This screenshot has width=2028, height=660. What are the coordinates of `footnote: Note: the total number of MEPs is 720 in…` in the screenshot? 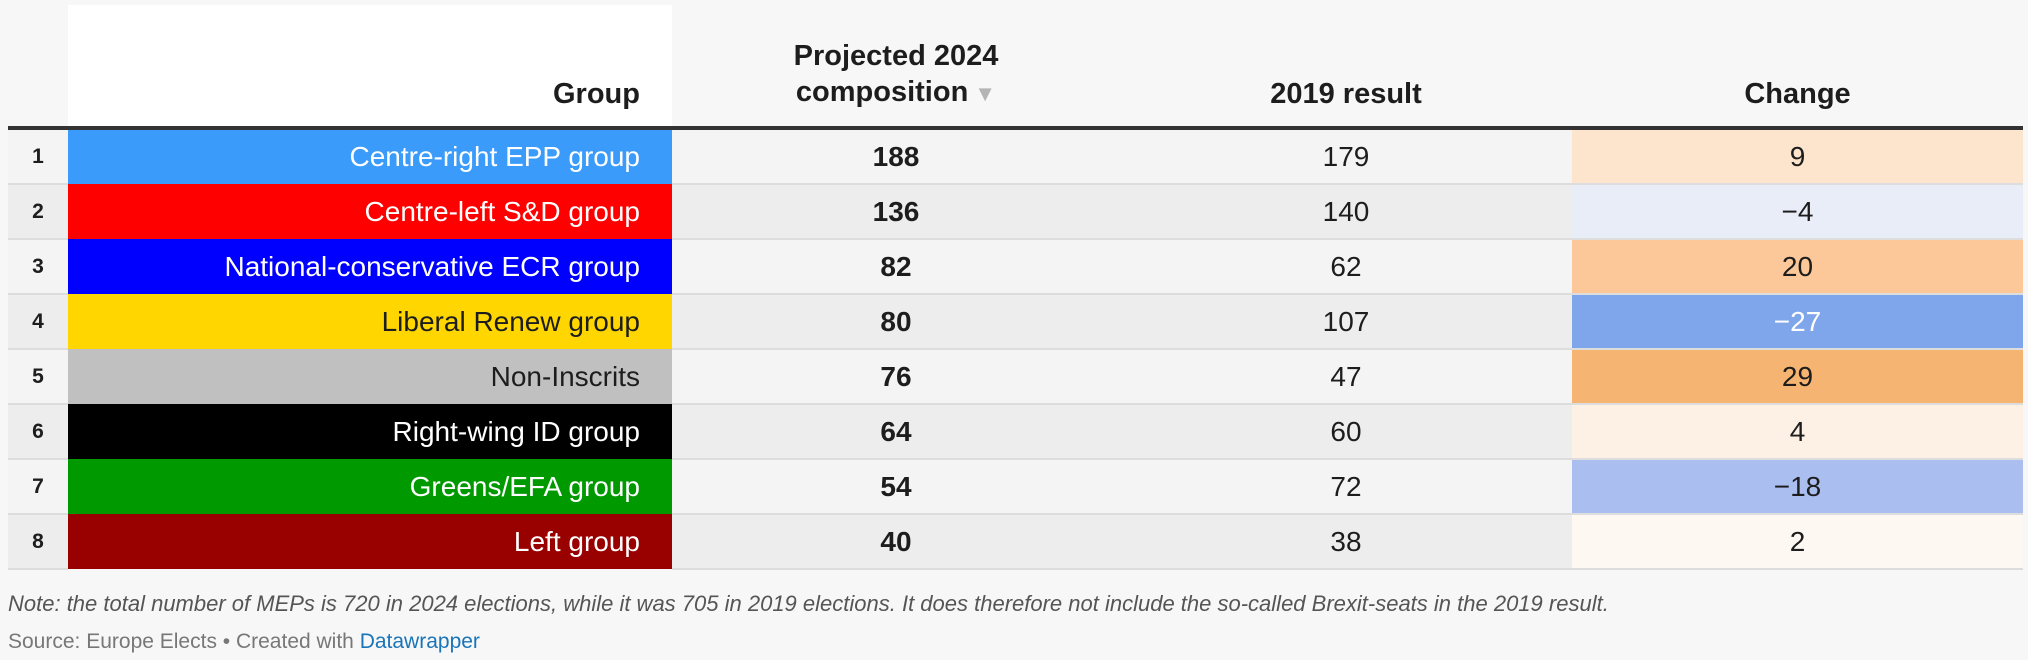 It's located at (808, 603).